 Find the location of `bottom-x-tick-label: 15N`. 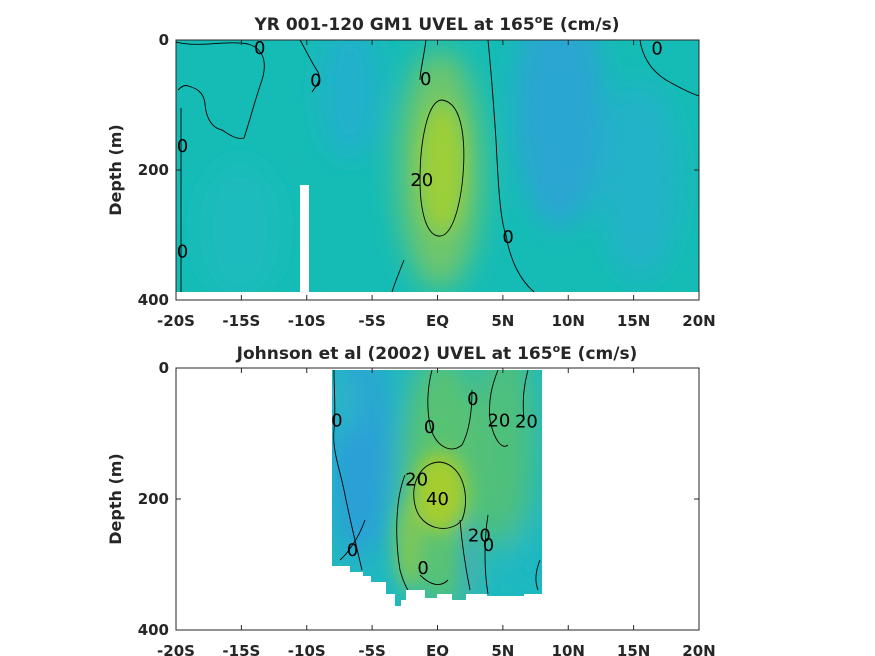

bottom-x-tick-label: 15N is located at coordinates (633, 649).